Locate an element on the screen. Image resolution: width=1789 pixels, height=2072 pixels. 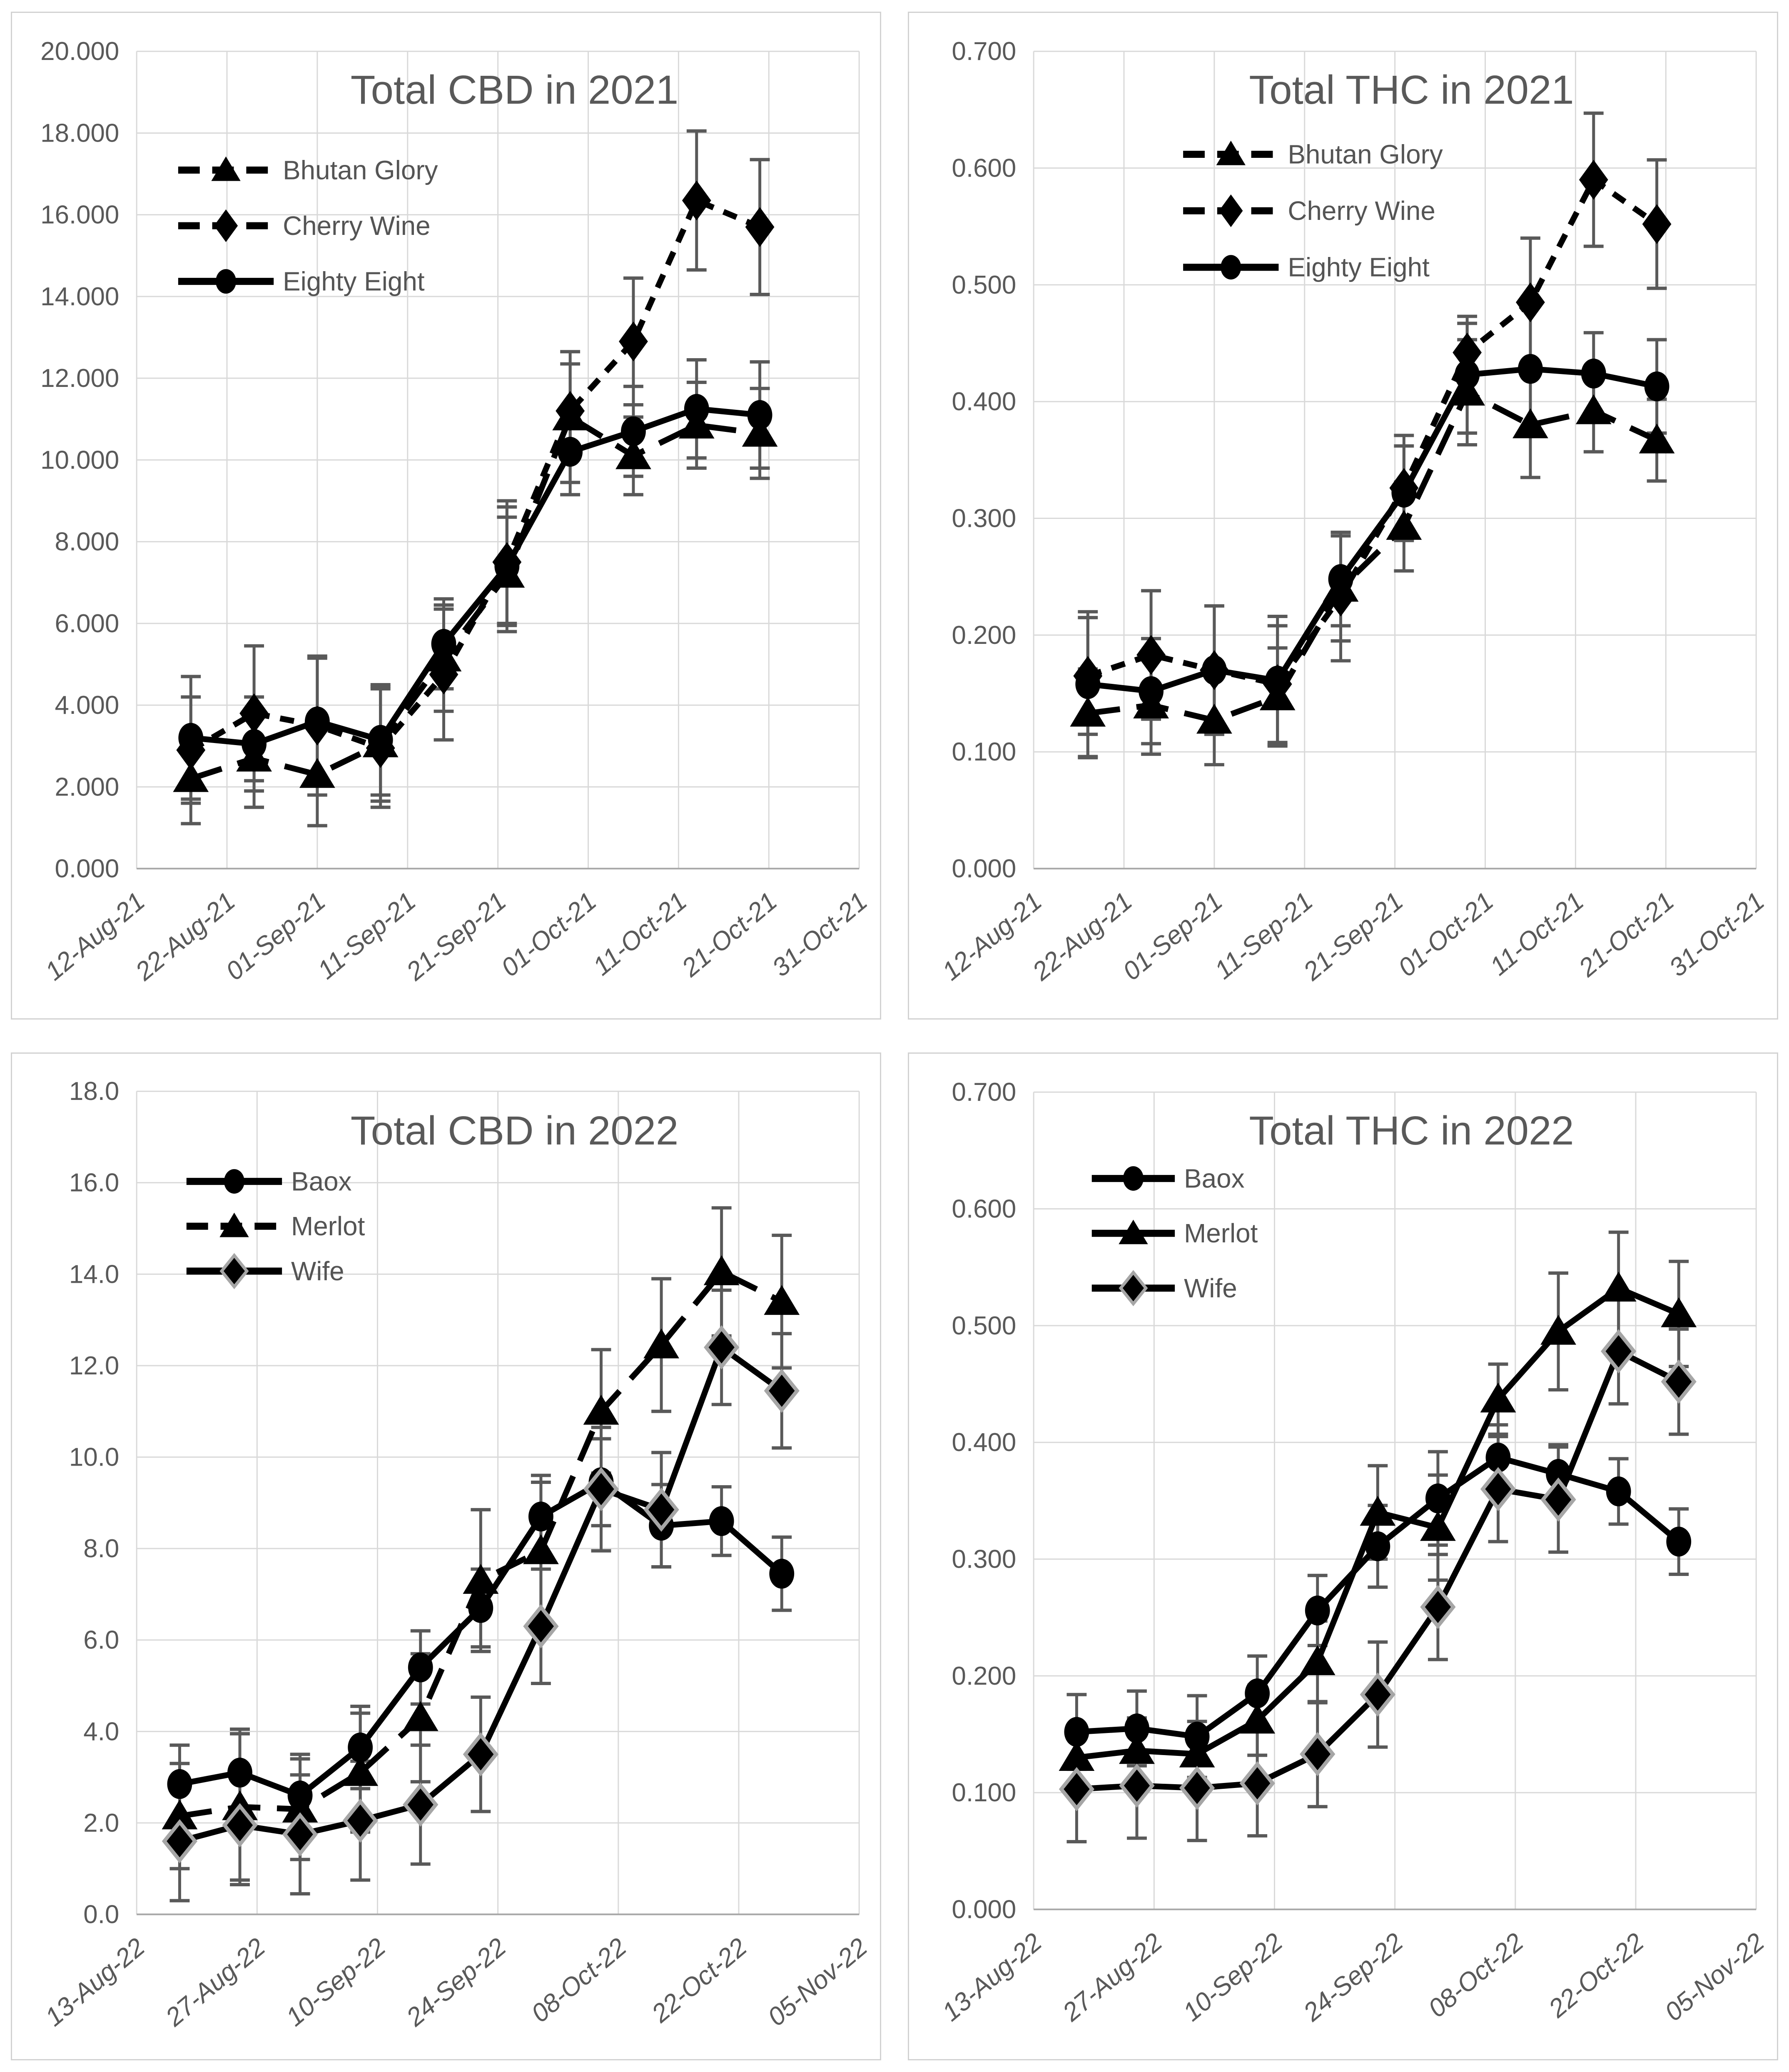
legend-item-bhutan-glory: Bhutan Glory is located at coordinates (1313, 154).